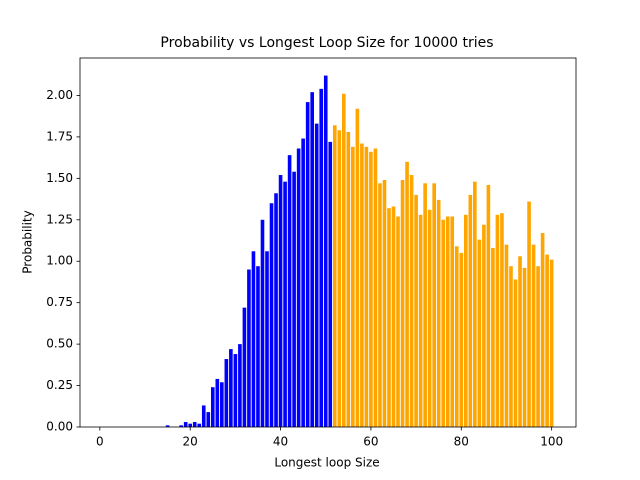  What do you see at coordinates (551, 442) in the screenshot?
I see `x-tick-label: 100` at bounding box center [551, 442].